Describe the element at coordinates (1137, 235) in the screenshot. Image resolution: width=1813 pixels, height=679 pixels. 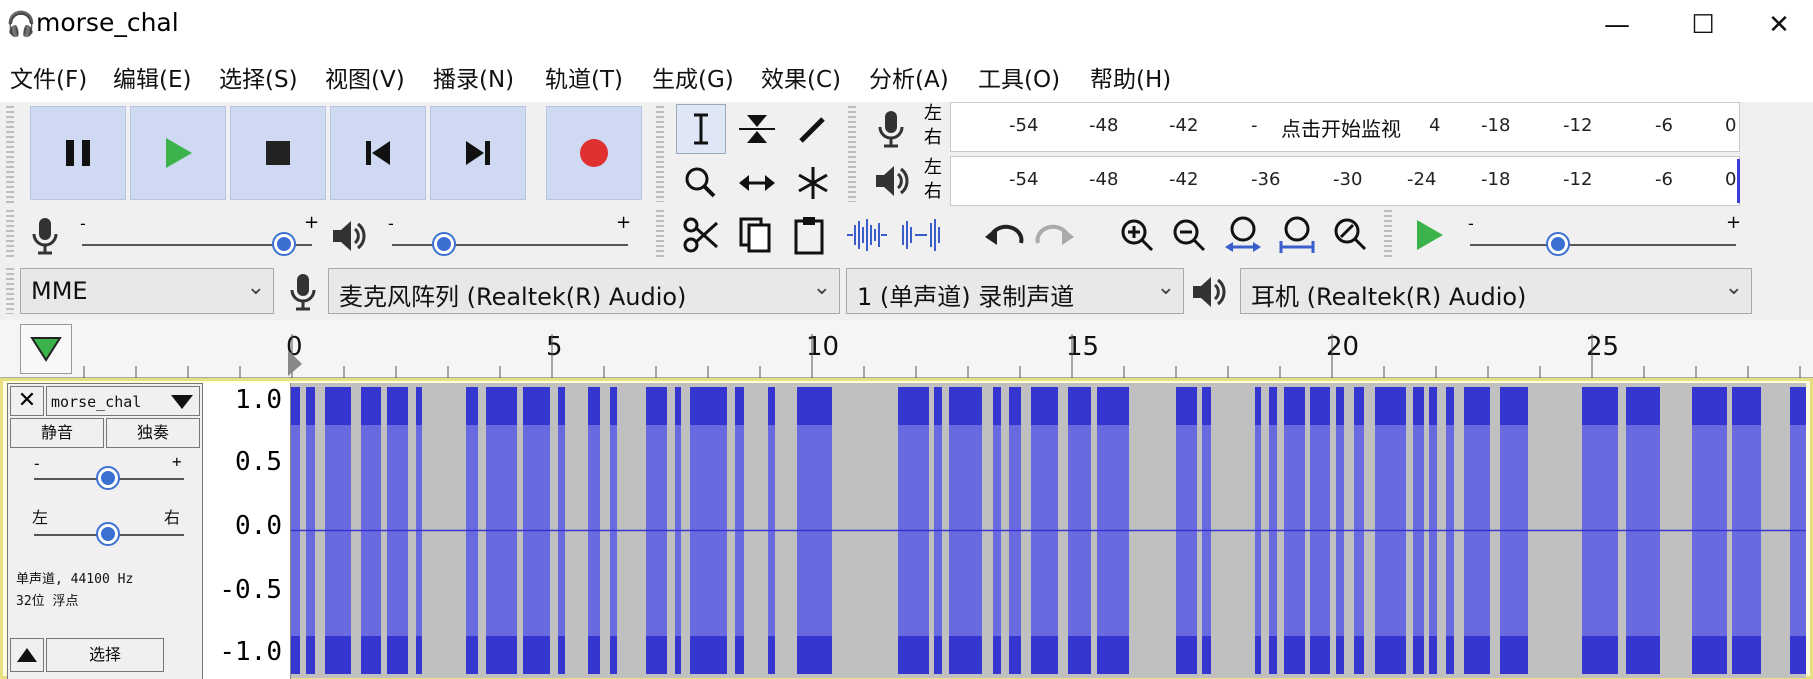
I see `zoom-in-button` at that location.